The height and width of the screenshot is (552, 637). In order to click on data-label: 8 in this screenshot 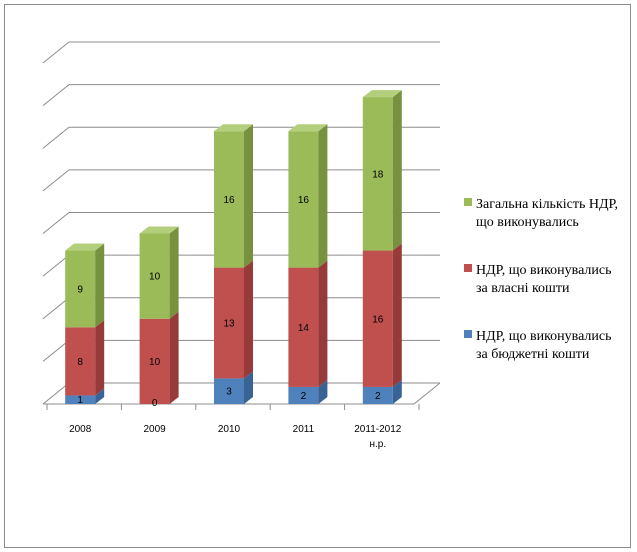, I will do `click(80, 362)`.